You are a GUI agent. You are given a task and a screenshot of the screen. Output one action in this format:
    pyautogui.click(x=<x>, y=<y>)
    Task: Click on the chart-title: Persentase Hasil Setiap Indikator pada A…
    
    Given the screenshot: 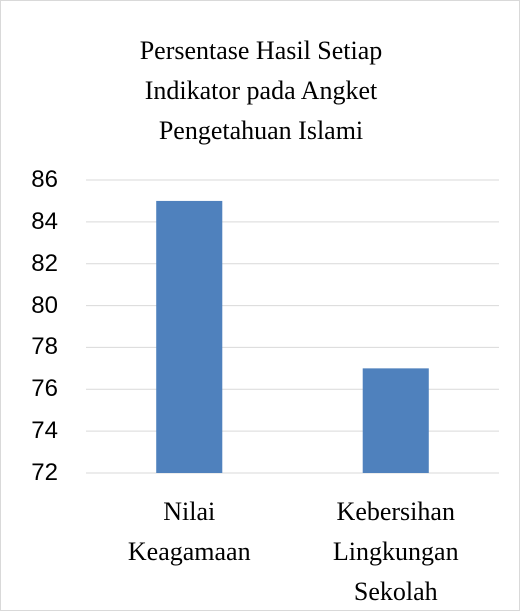 What is the action you would take?
    pyautogui.click(x=261, y=90)
    